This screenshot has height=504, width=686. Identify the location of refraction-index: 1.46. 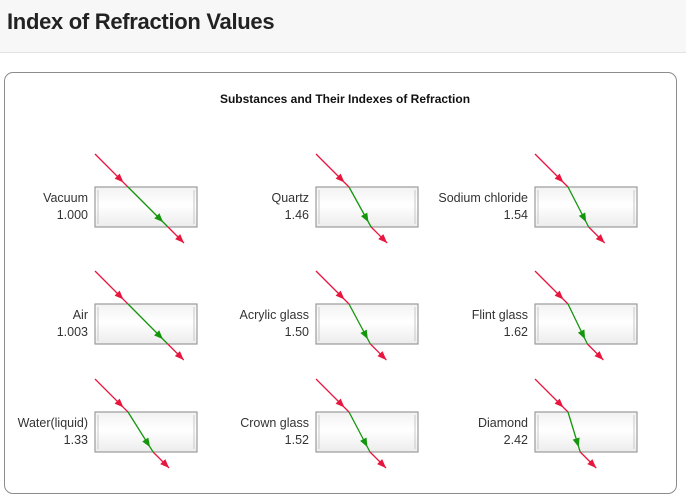
(297, 215).